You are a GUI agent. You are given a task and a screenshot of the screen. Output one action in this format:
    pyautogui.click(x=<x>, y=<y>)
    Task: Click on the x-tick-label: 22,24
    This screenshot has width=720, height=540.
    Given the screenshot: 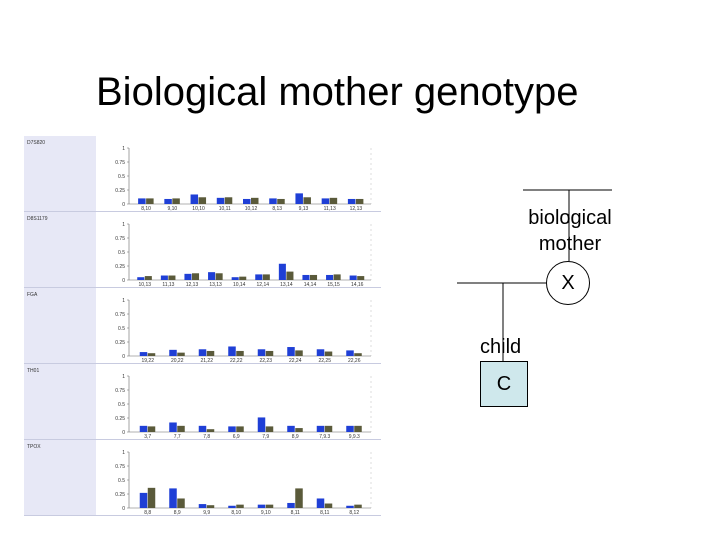 What is the action you would take?
    pyautogui.click(x=295, y=360)
    